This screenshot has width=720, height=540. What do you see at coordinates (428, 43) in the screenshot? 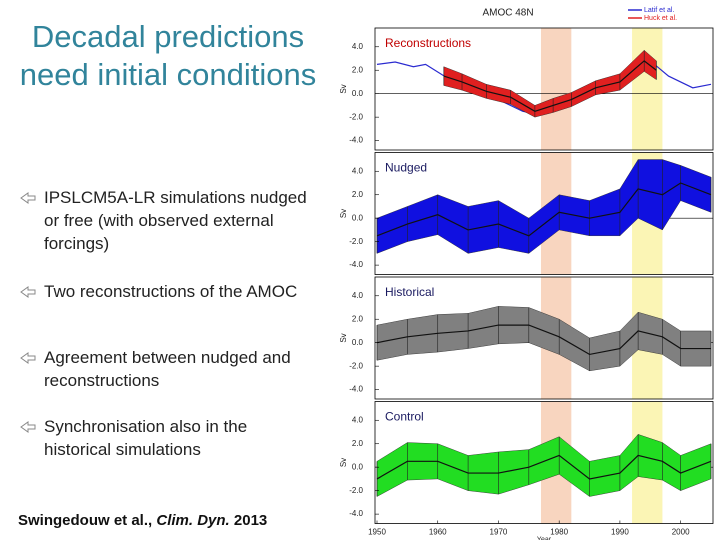
I see `panel-label: Reconstructions` at bounding box center [428, 43].